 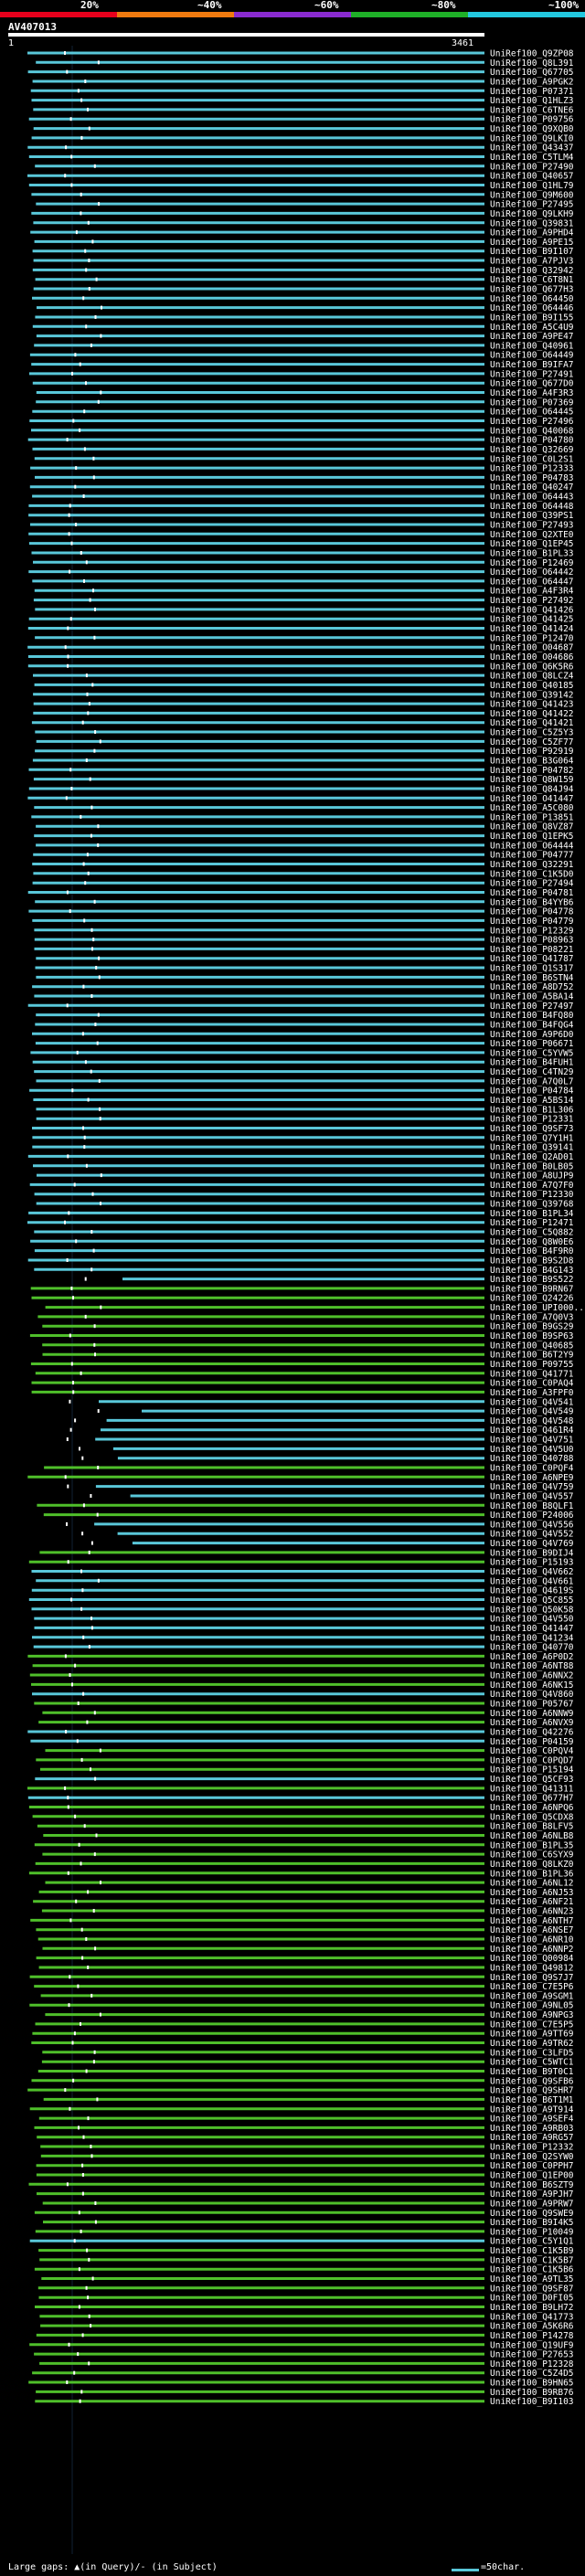 I want to click on hit-label: UniRef100_A6NTH7, so click(x=532, y=1921).